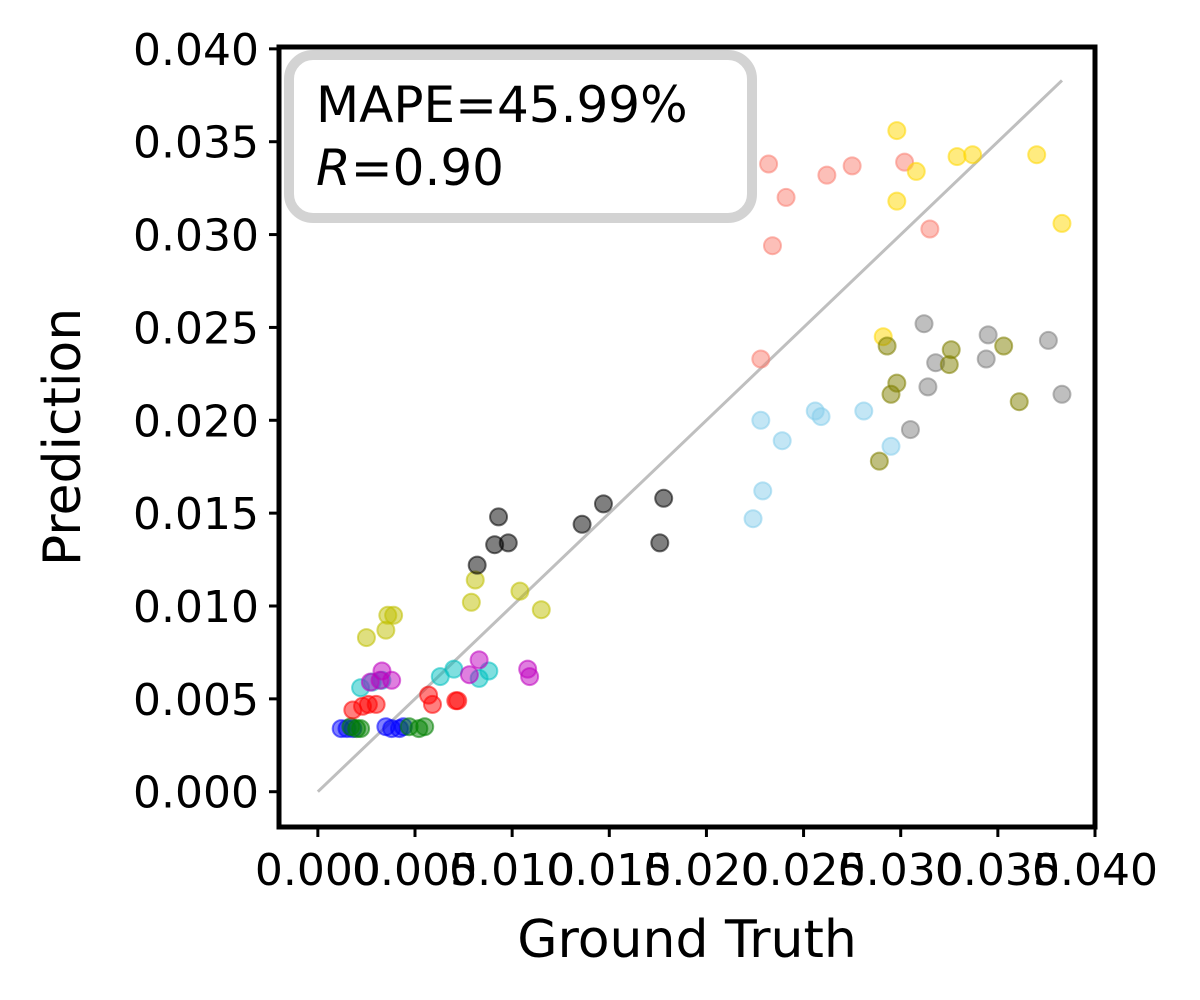 The height and width of the screenshot is (1000, 1200). Describe the element at coordinates (512, 870) in the screenshot. I see `x-tick-label: 0.010` at that location.